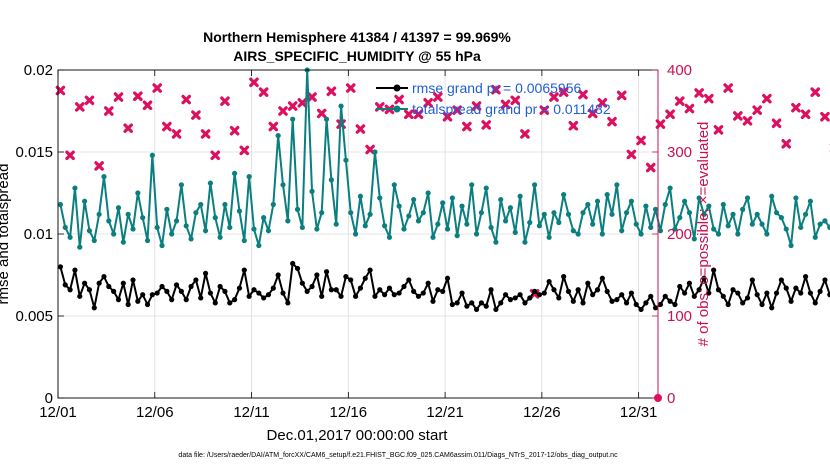 The image size is (830, 470). What do you see at coordinates (357, 56) in the screenshot?
I see `chart-title-line2: AIRS_SPECIFIC_HUMIDITY @ 55 hPa` at bounding box center [357, 56].